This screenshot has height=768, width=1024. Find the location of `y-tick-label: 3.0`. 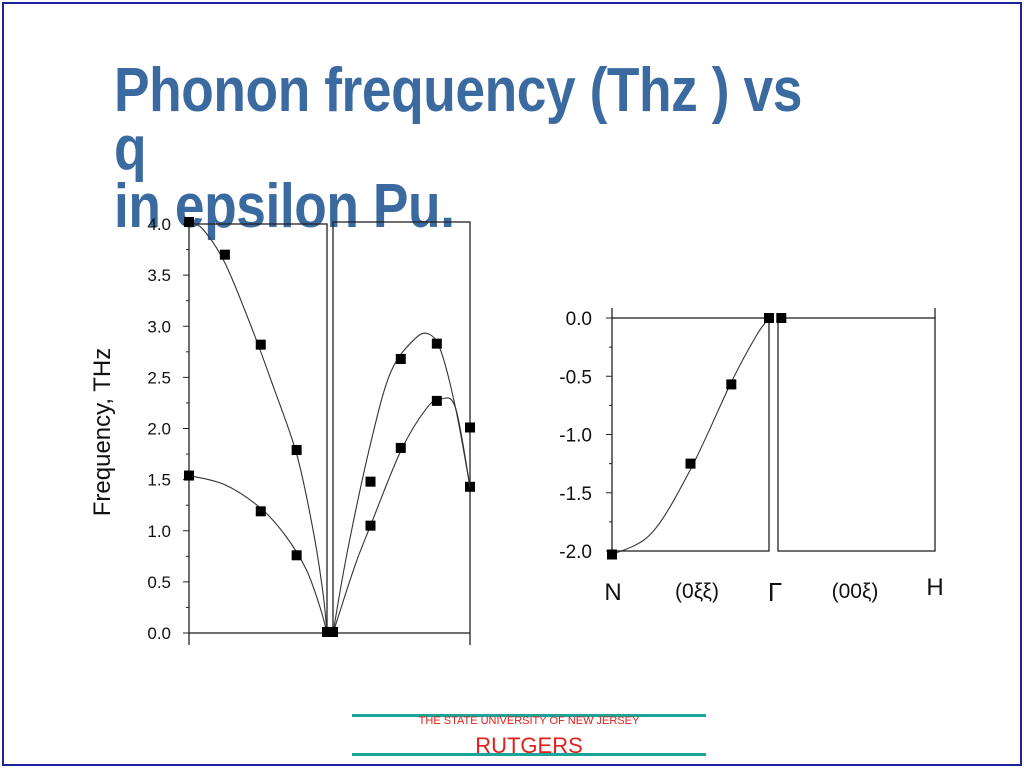

y-tick-label: 3.0 is located at coordinates (159, 326).